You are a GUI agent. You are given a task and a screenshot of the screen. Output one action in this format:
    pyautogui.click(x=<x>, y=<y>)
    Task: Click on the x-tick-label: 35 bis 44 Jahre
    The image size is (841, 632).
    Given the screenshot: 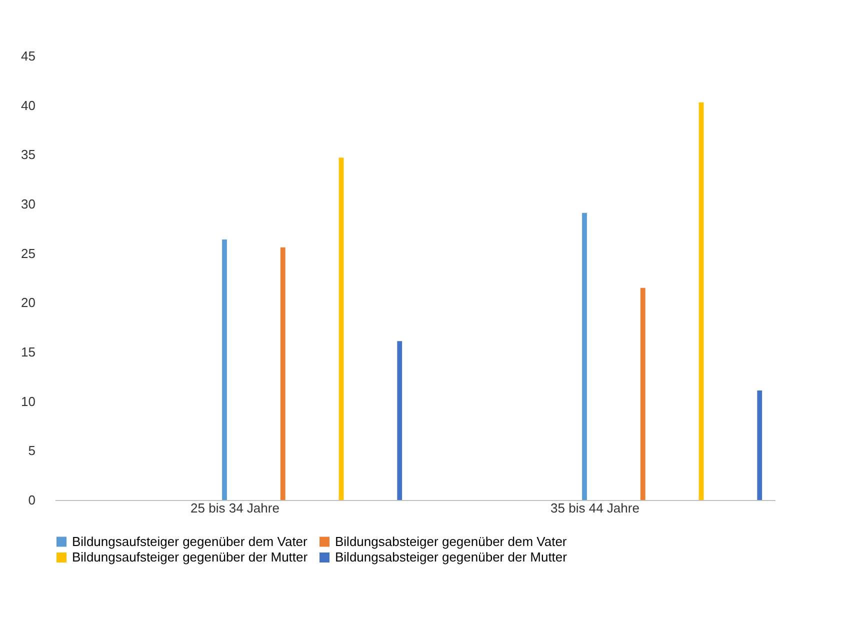 What is the action you would take?
    pyautogui.click(x=595, y=508)
    